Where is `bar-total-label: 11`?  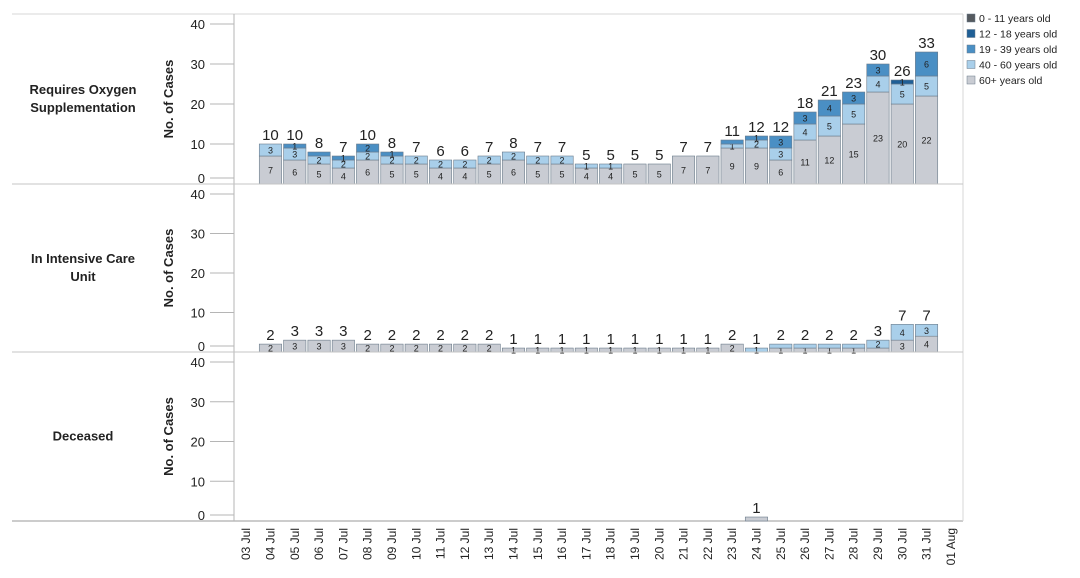
bar-total-label: 11 is located at coordinates (732, 131).